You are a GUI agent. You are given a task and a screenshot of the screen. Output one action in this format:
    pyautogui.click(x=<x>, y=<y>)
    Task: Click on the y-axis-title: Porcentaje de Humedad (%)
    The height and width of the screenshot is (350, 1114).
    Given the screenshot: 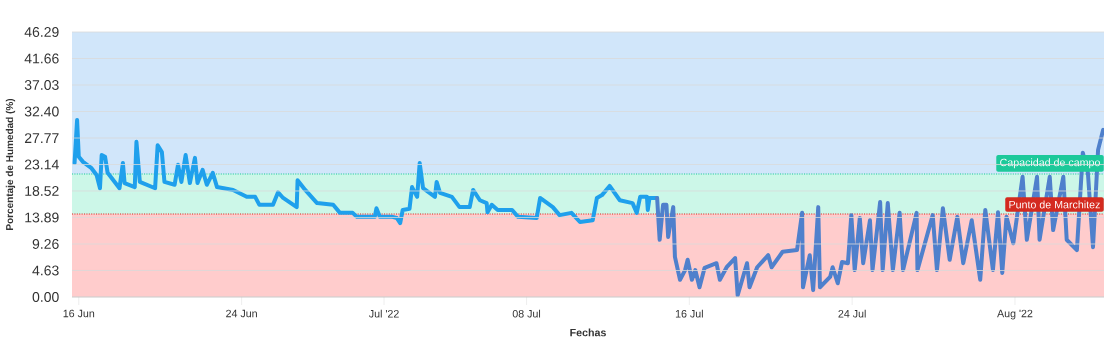 What is the action you would take?
    pyautogui.click(x=10, y=164)
    